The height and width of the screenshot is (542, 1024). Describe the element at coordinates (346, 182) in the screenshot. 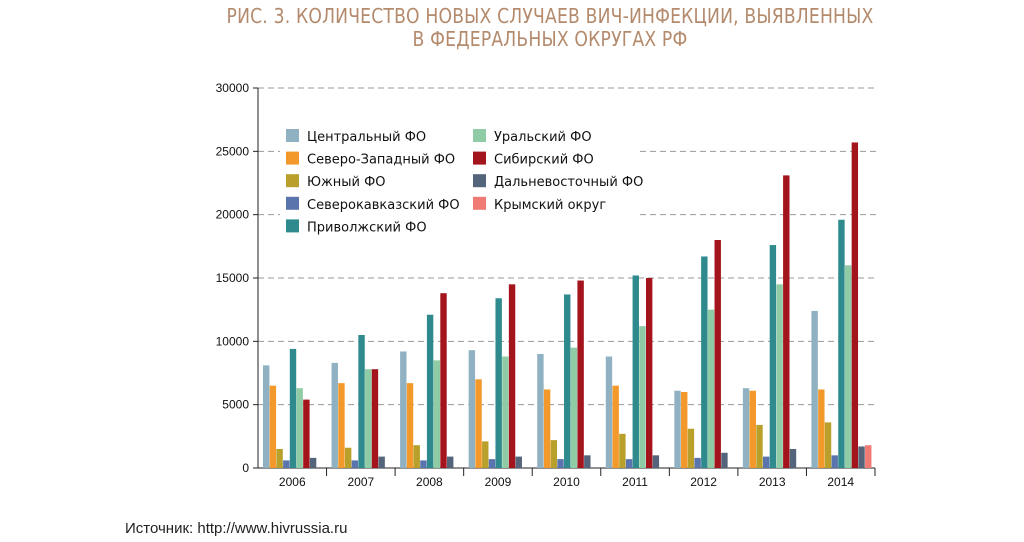

I see `legend-label-2: Южный ФО` at that location.